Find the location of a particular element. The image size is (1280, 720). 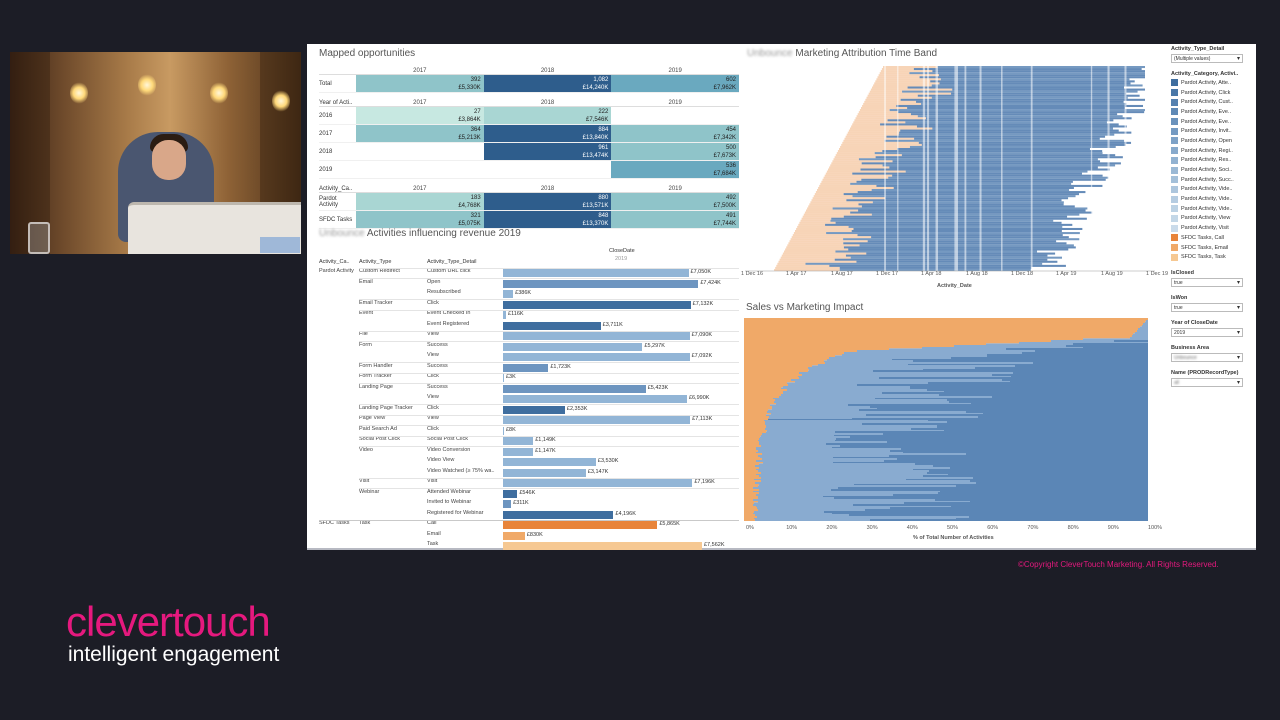

legend-item-label: Pardot Activity, Regi.. is located at coordinates (1207, 150).